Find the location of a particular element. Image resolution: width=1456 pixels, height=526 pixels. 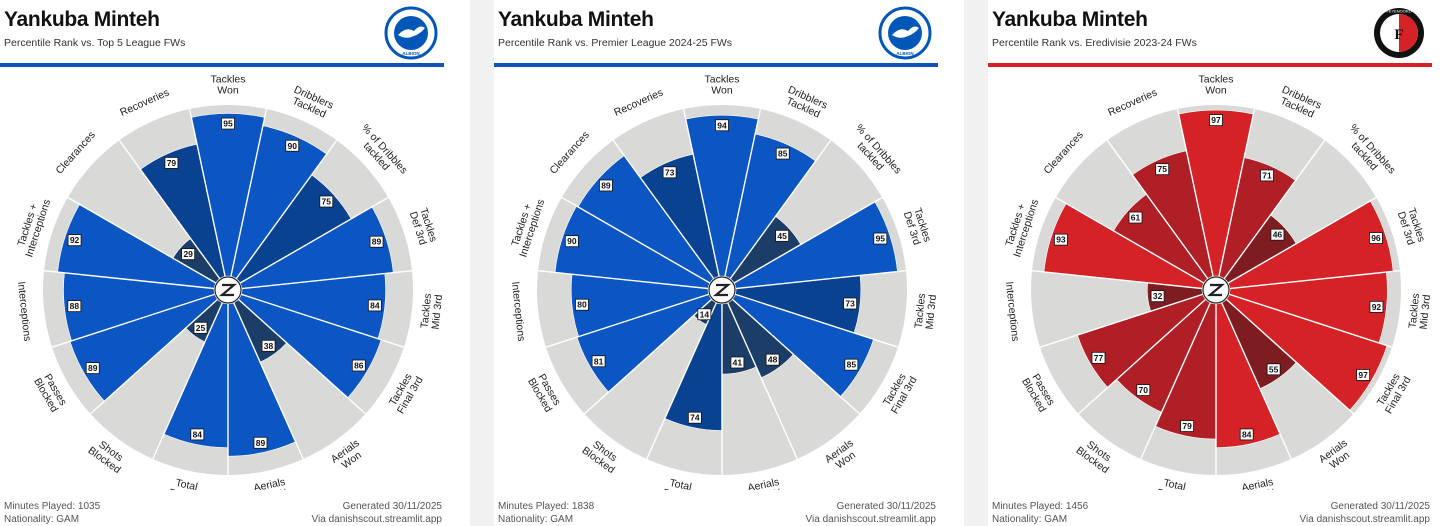

value-tag-7: 89 is located at coordinates (260, 442).